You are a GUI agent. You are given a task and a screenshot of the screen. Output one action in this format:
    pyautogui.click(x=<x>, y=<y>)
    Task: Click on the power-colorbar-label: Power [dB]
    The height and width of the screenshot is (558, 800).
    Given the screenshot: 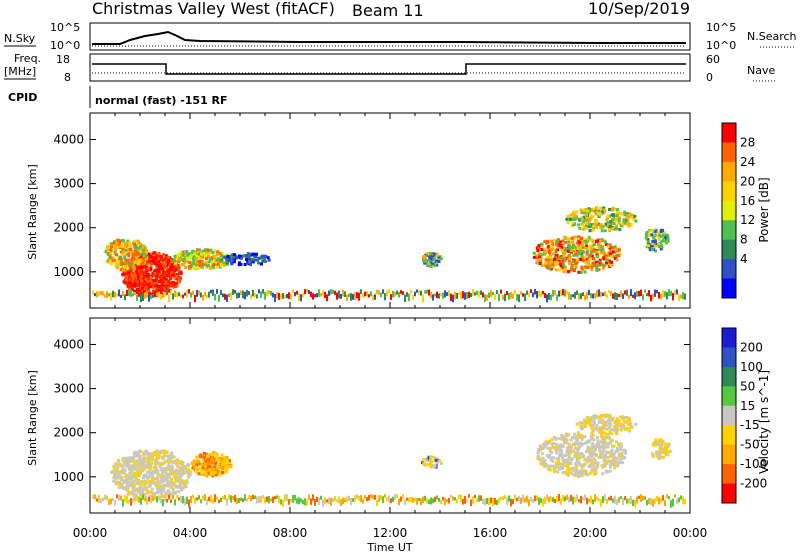 What is the action you would take?
    pyautogui.click(x=764, y=209)
    